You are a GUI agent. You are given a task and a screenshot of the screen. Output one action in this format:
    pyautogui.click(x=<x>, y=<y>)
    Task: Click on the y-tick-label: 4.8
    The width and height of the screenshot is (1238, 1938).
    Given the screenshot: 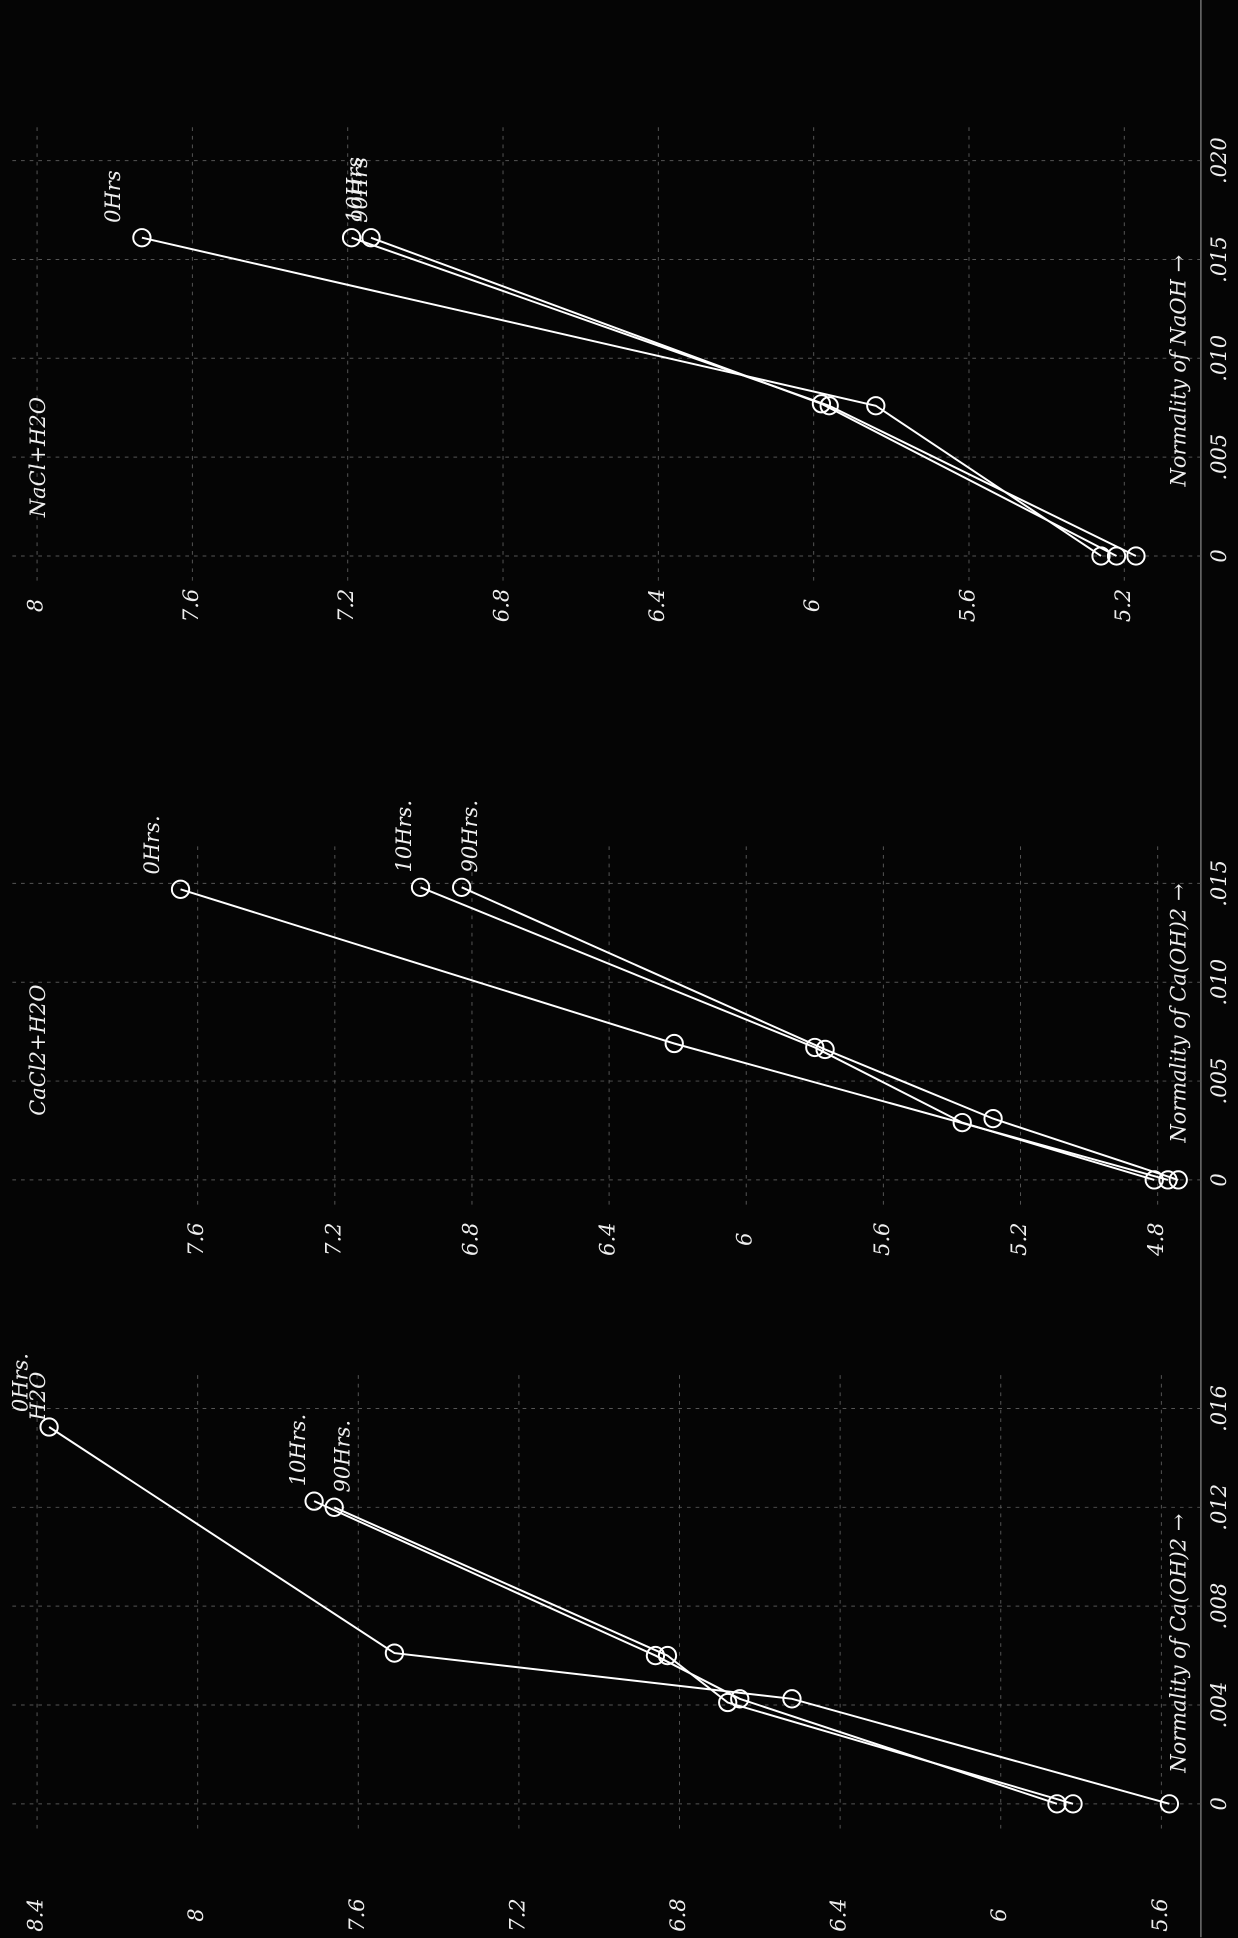 What is the action you would take?
    pyautogui.click(x=1156, y=1240)
    